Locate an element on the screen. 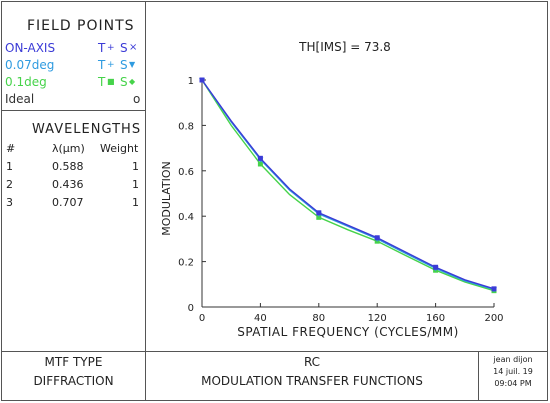 This screenshot has height=403, width=550. wavelengths-col-weight: Weight is located at coordinates (119, 148).